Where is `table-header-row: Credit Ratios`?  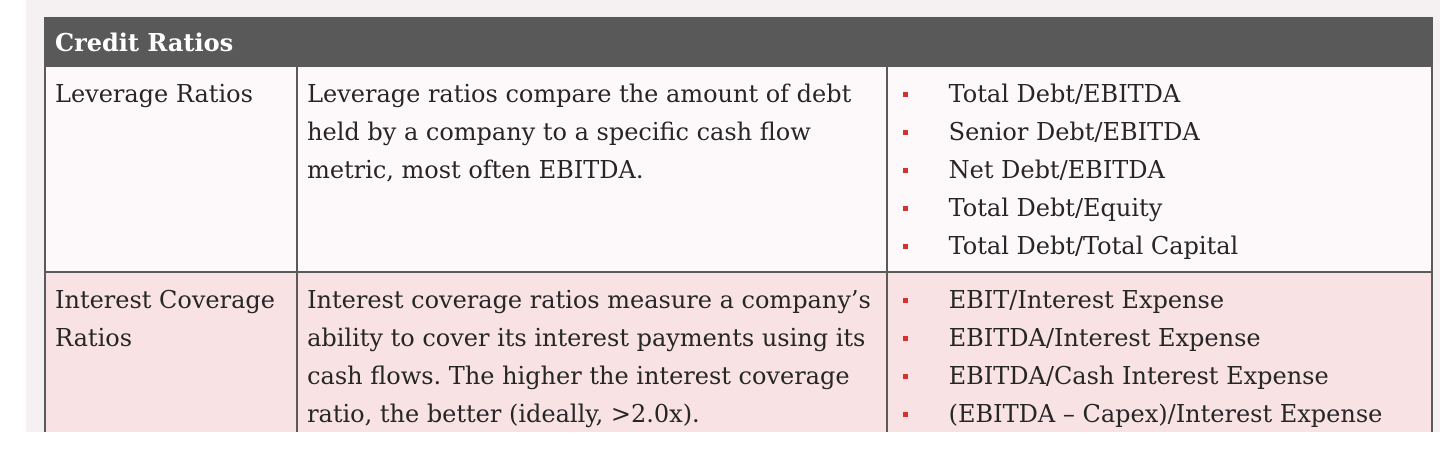
table-header-row: Credit Ratios is located at coordinates (738, 42).